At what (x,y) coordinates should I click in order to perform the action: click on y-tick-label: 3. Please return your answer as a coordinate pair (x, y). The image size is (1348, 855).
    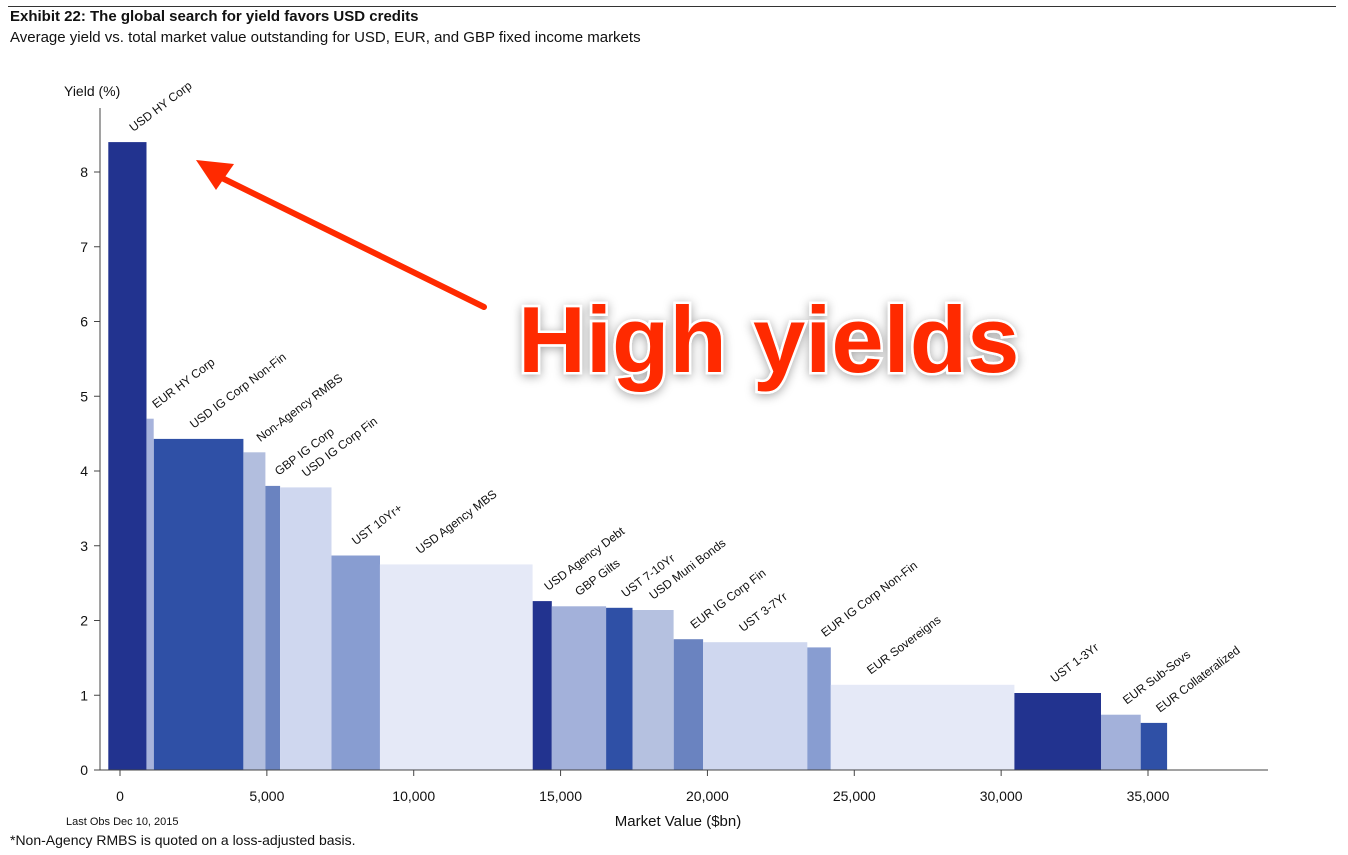
    Looking at the image, I should click on (84, 546).